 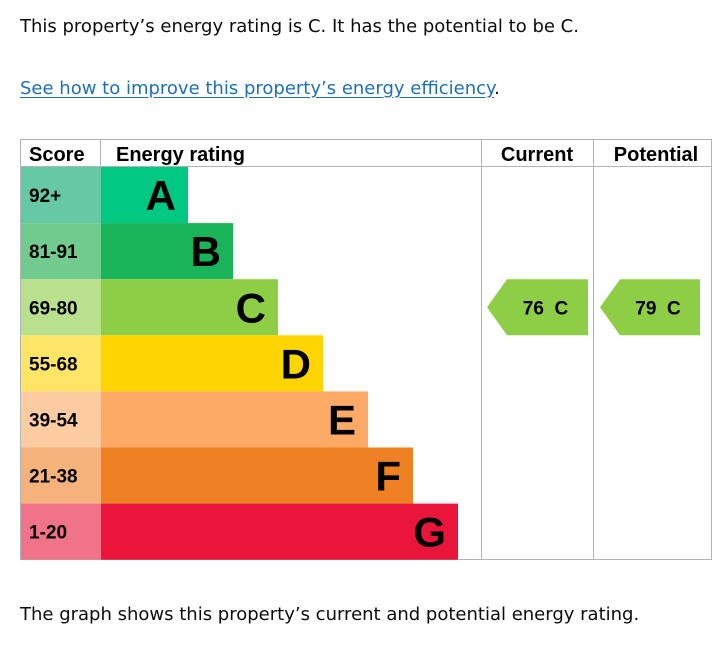 I want to click on score-label: 21-38, so click(x=53, y=477).